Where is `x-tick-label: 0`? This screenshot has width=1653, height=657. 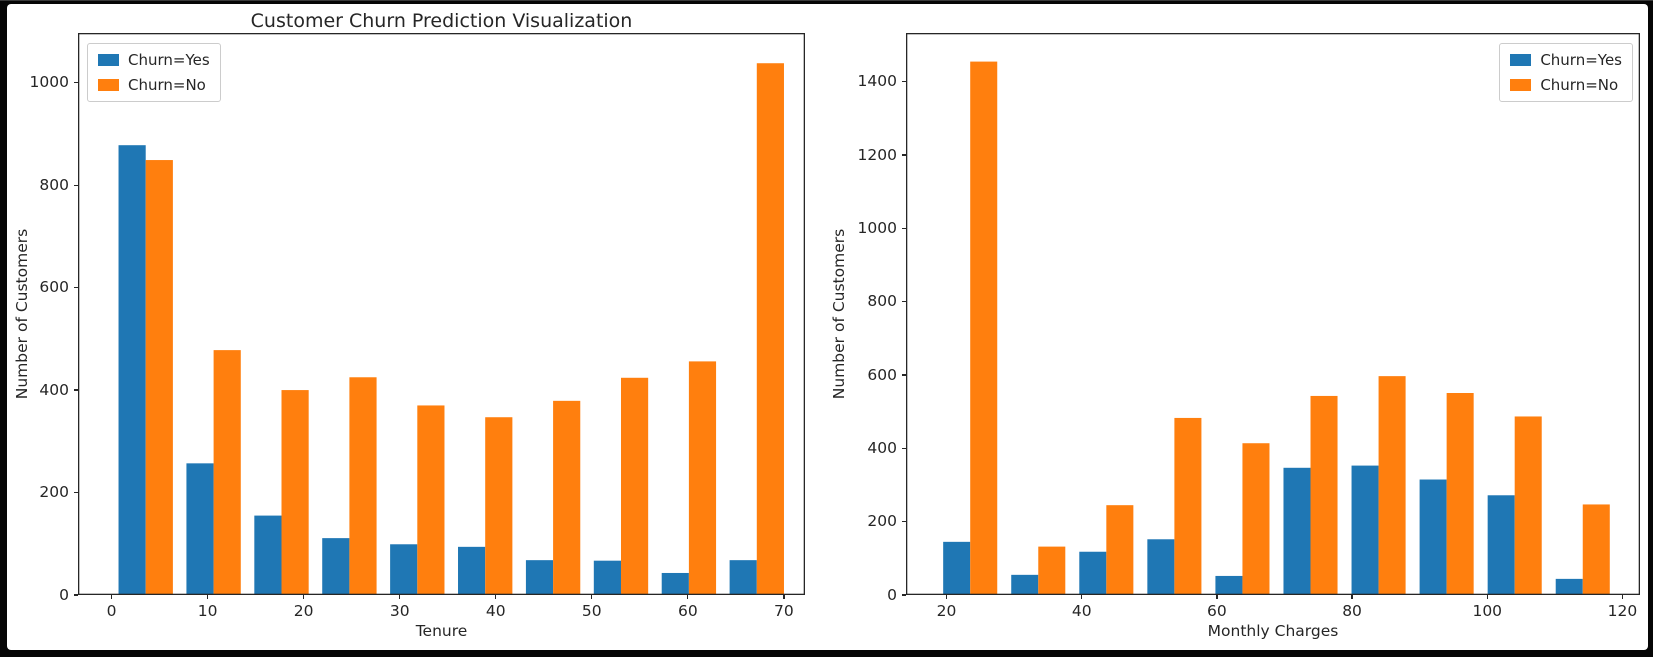 x-tick-label: 0 is located at coordinates (111, 610).